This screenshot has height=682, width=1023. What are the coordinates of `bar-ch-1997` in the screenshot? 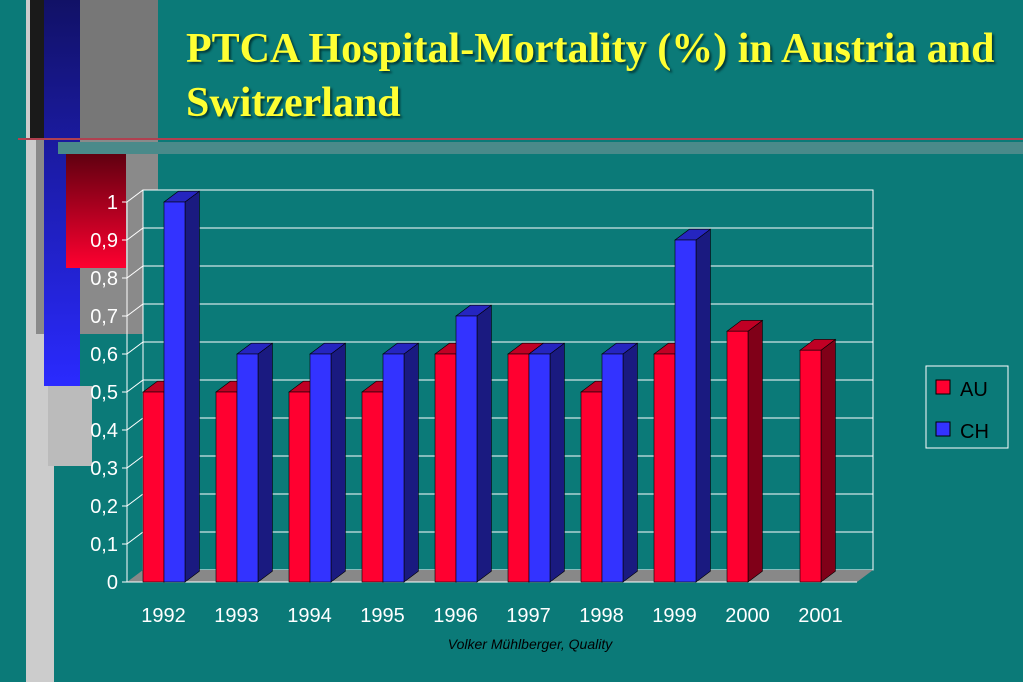 It's located at (547, 462).